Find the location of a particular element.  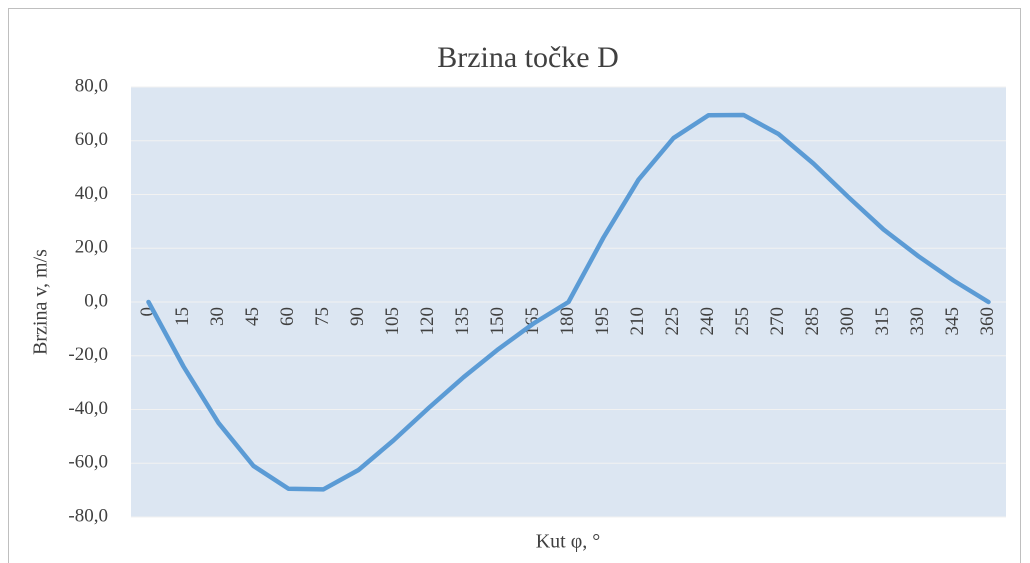

y-tick-label: 60,0 is located at coordinates (91, 139).